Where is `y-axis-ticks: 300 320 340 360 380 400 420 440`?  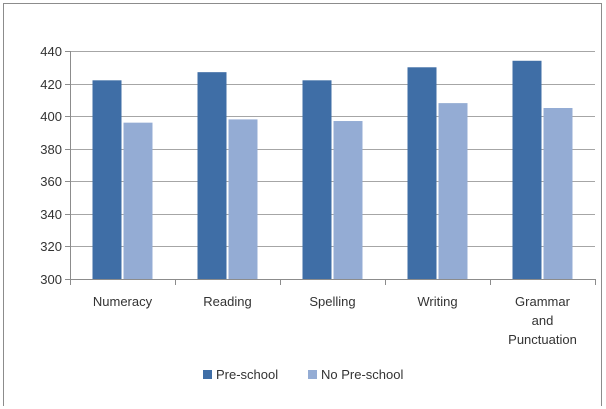
y-axis-ticks: 300 320 340 360 380 400 420 440 is located at coordinates (55, 165).